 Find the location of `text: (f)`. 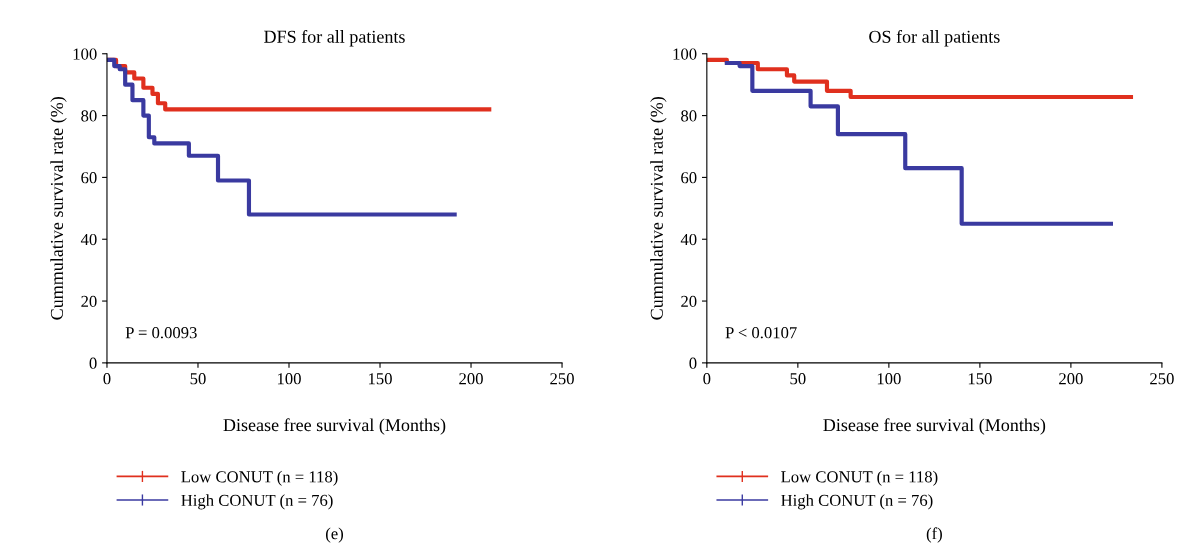

text: (f) is located at coordinates (934, 535).